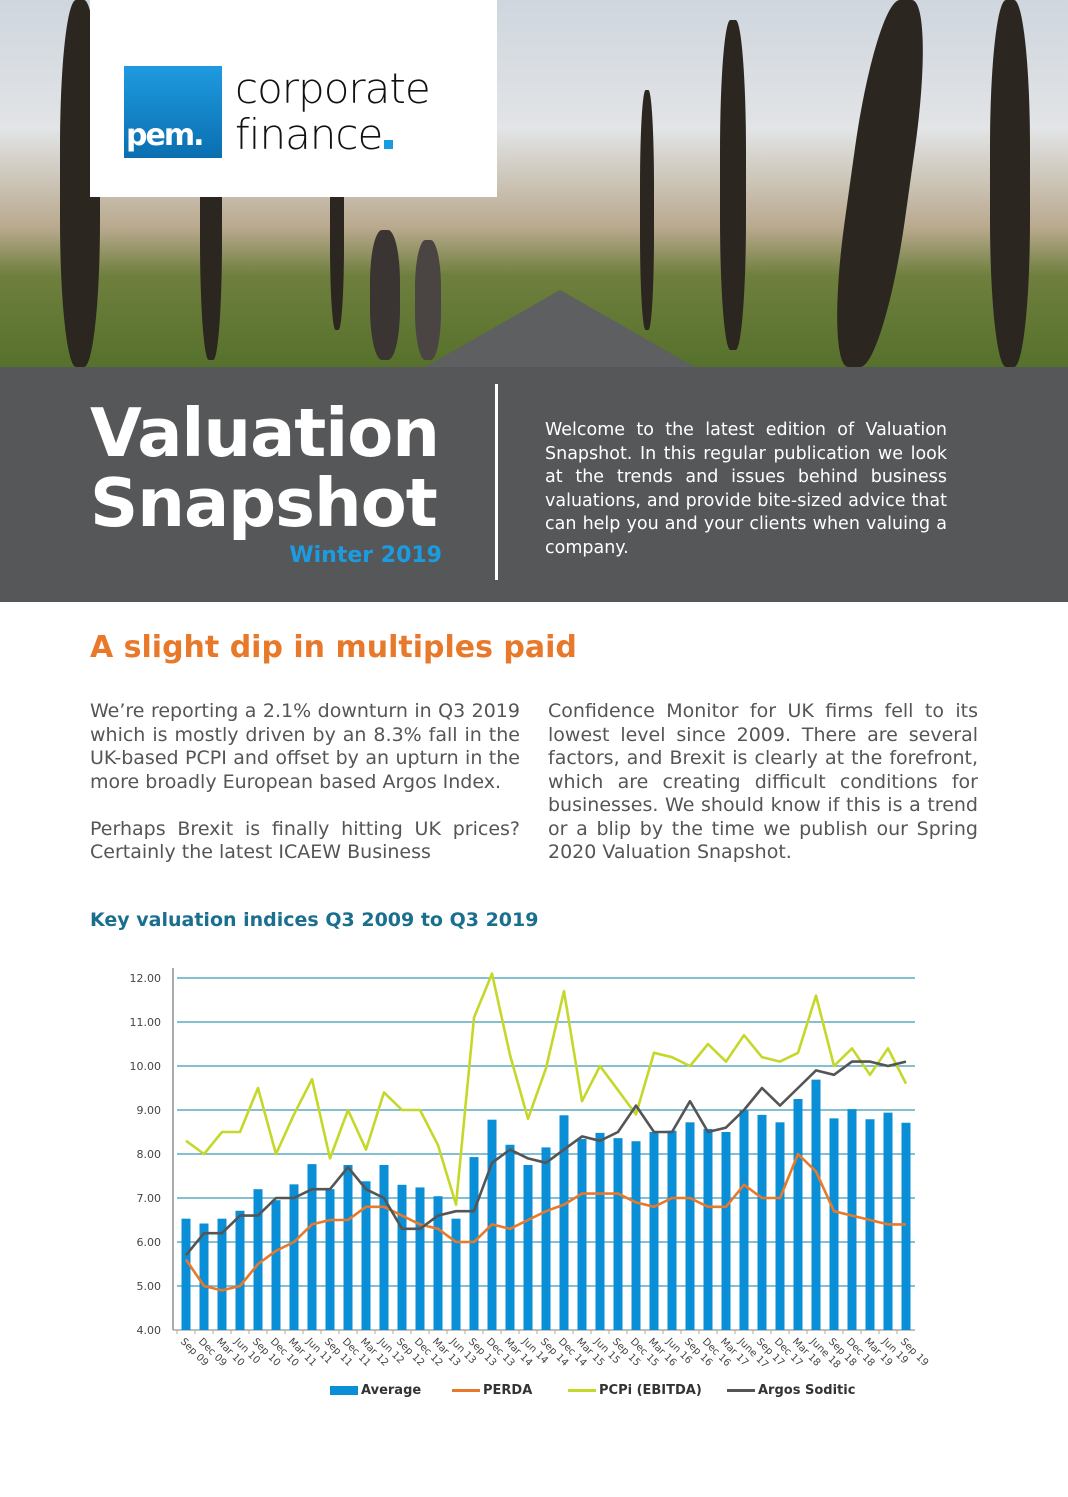  What do you see at coordinates (560, 328) in the screenshot?
I see `avenue-path` at bounding box center [560, 328].